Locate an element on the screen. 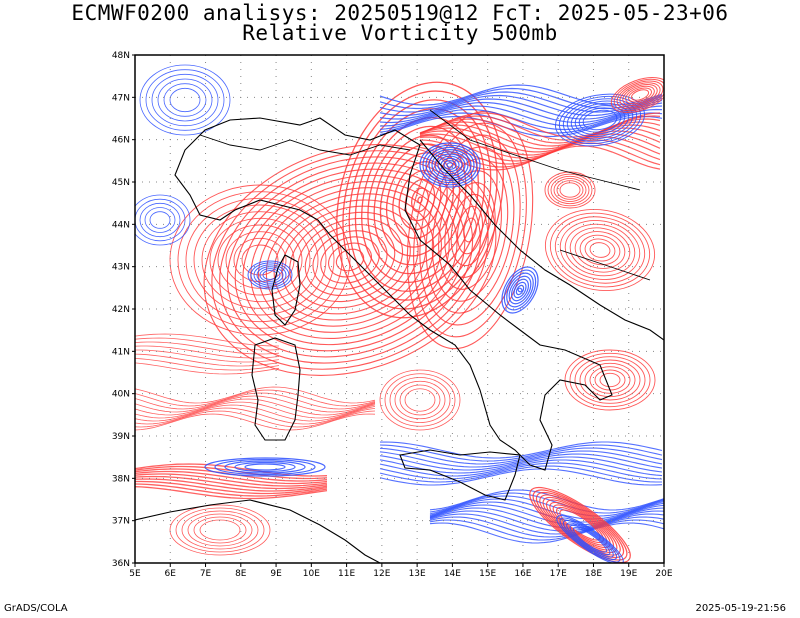 The image size is (800, 618). lat-tick-label: 38N is located at coordinates (121, 479).